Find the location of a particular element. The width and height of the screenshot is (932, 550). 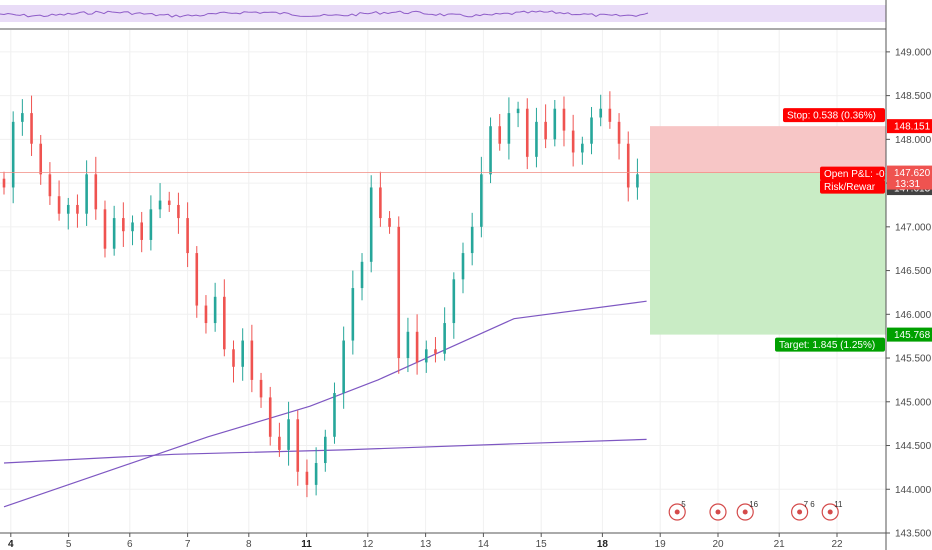

stop-price-tag is located at coordinates (909, 126).